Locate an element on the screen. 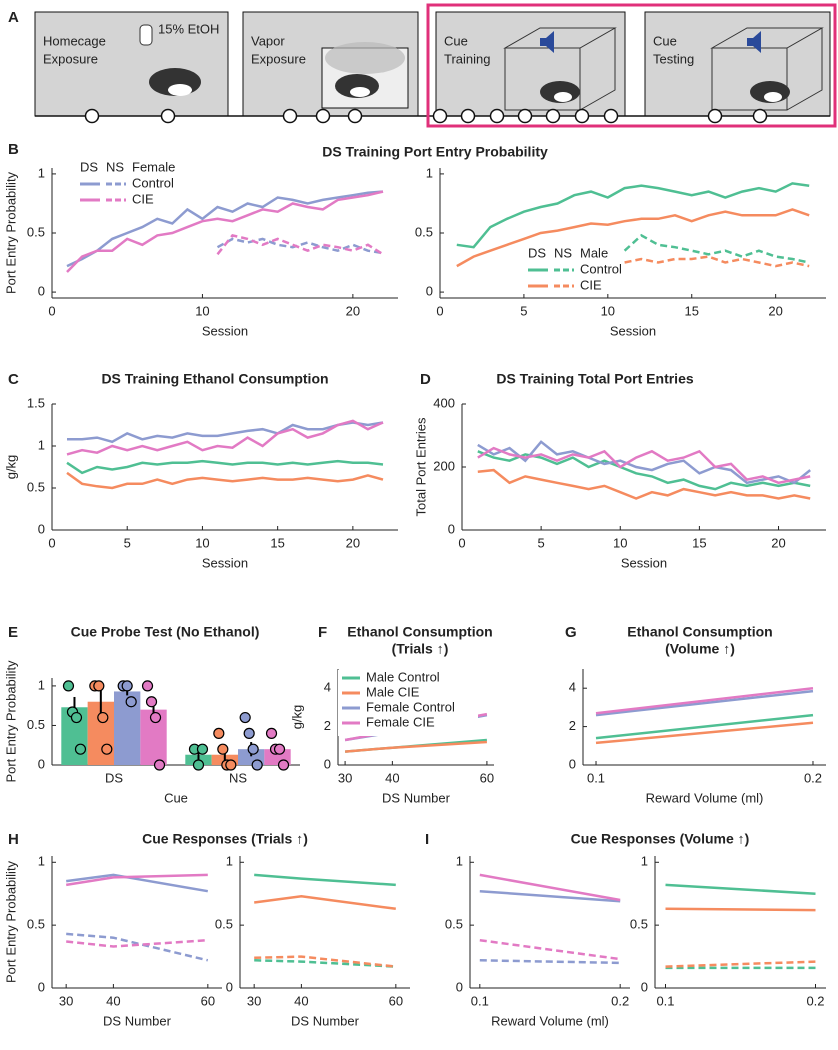 Image resolution: width=838 pixels, height=1050 pixels. y-tick-label: 4 is located at coordinates (572, 687).